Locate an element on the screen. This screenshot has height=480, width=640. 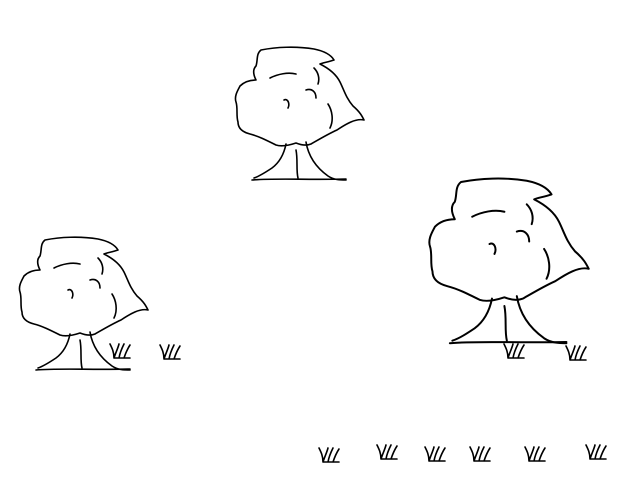
tree-right is located at coordinates (508, 261).